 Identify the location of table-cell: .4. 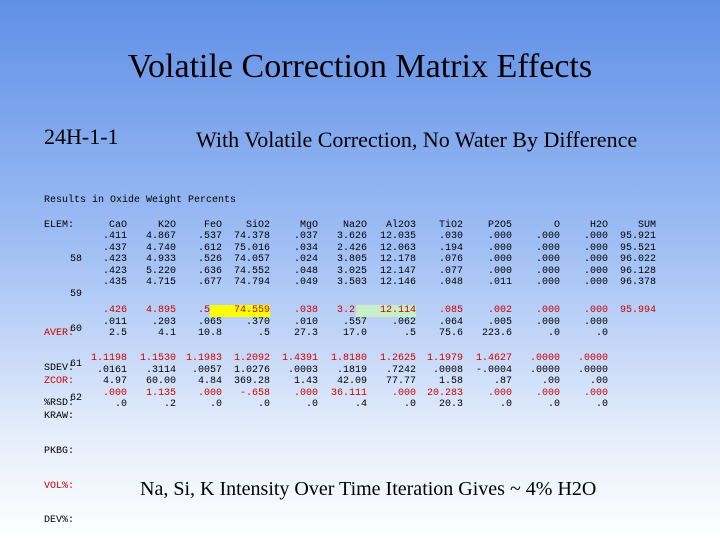
(360, 405).